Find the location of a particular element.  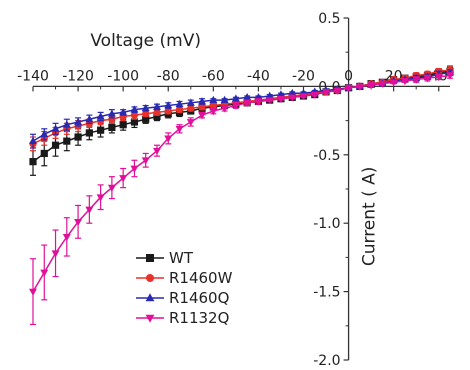

legend-item: WT is located at coordinates (165, 258).